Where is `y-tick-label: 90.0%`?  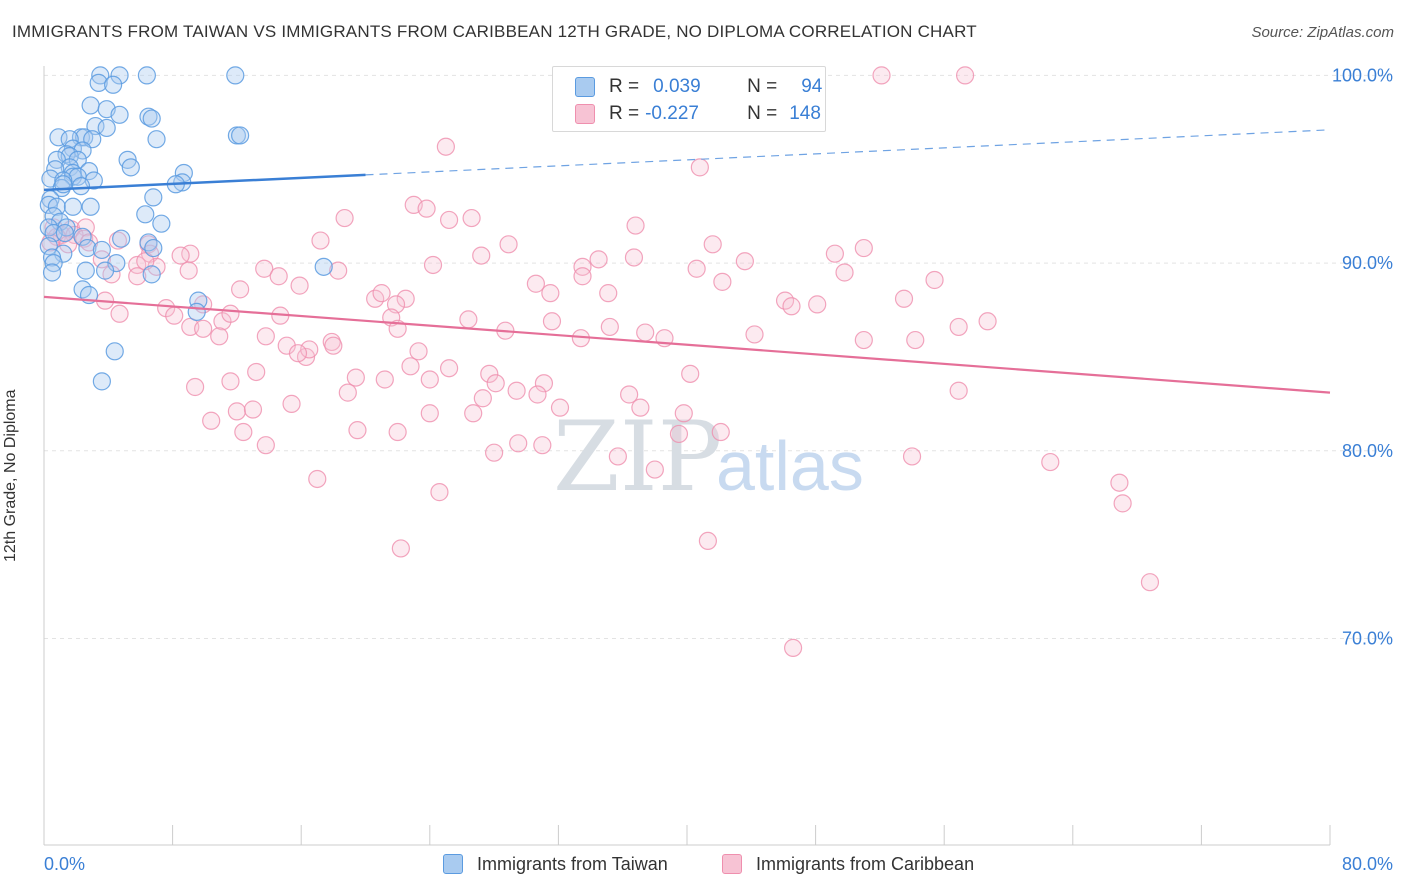
y-tick-label: 90.0% is located at coordinates (1367, 263).